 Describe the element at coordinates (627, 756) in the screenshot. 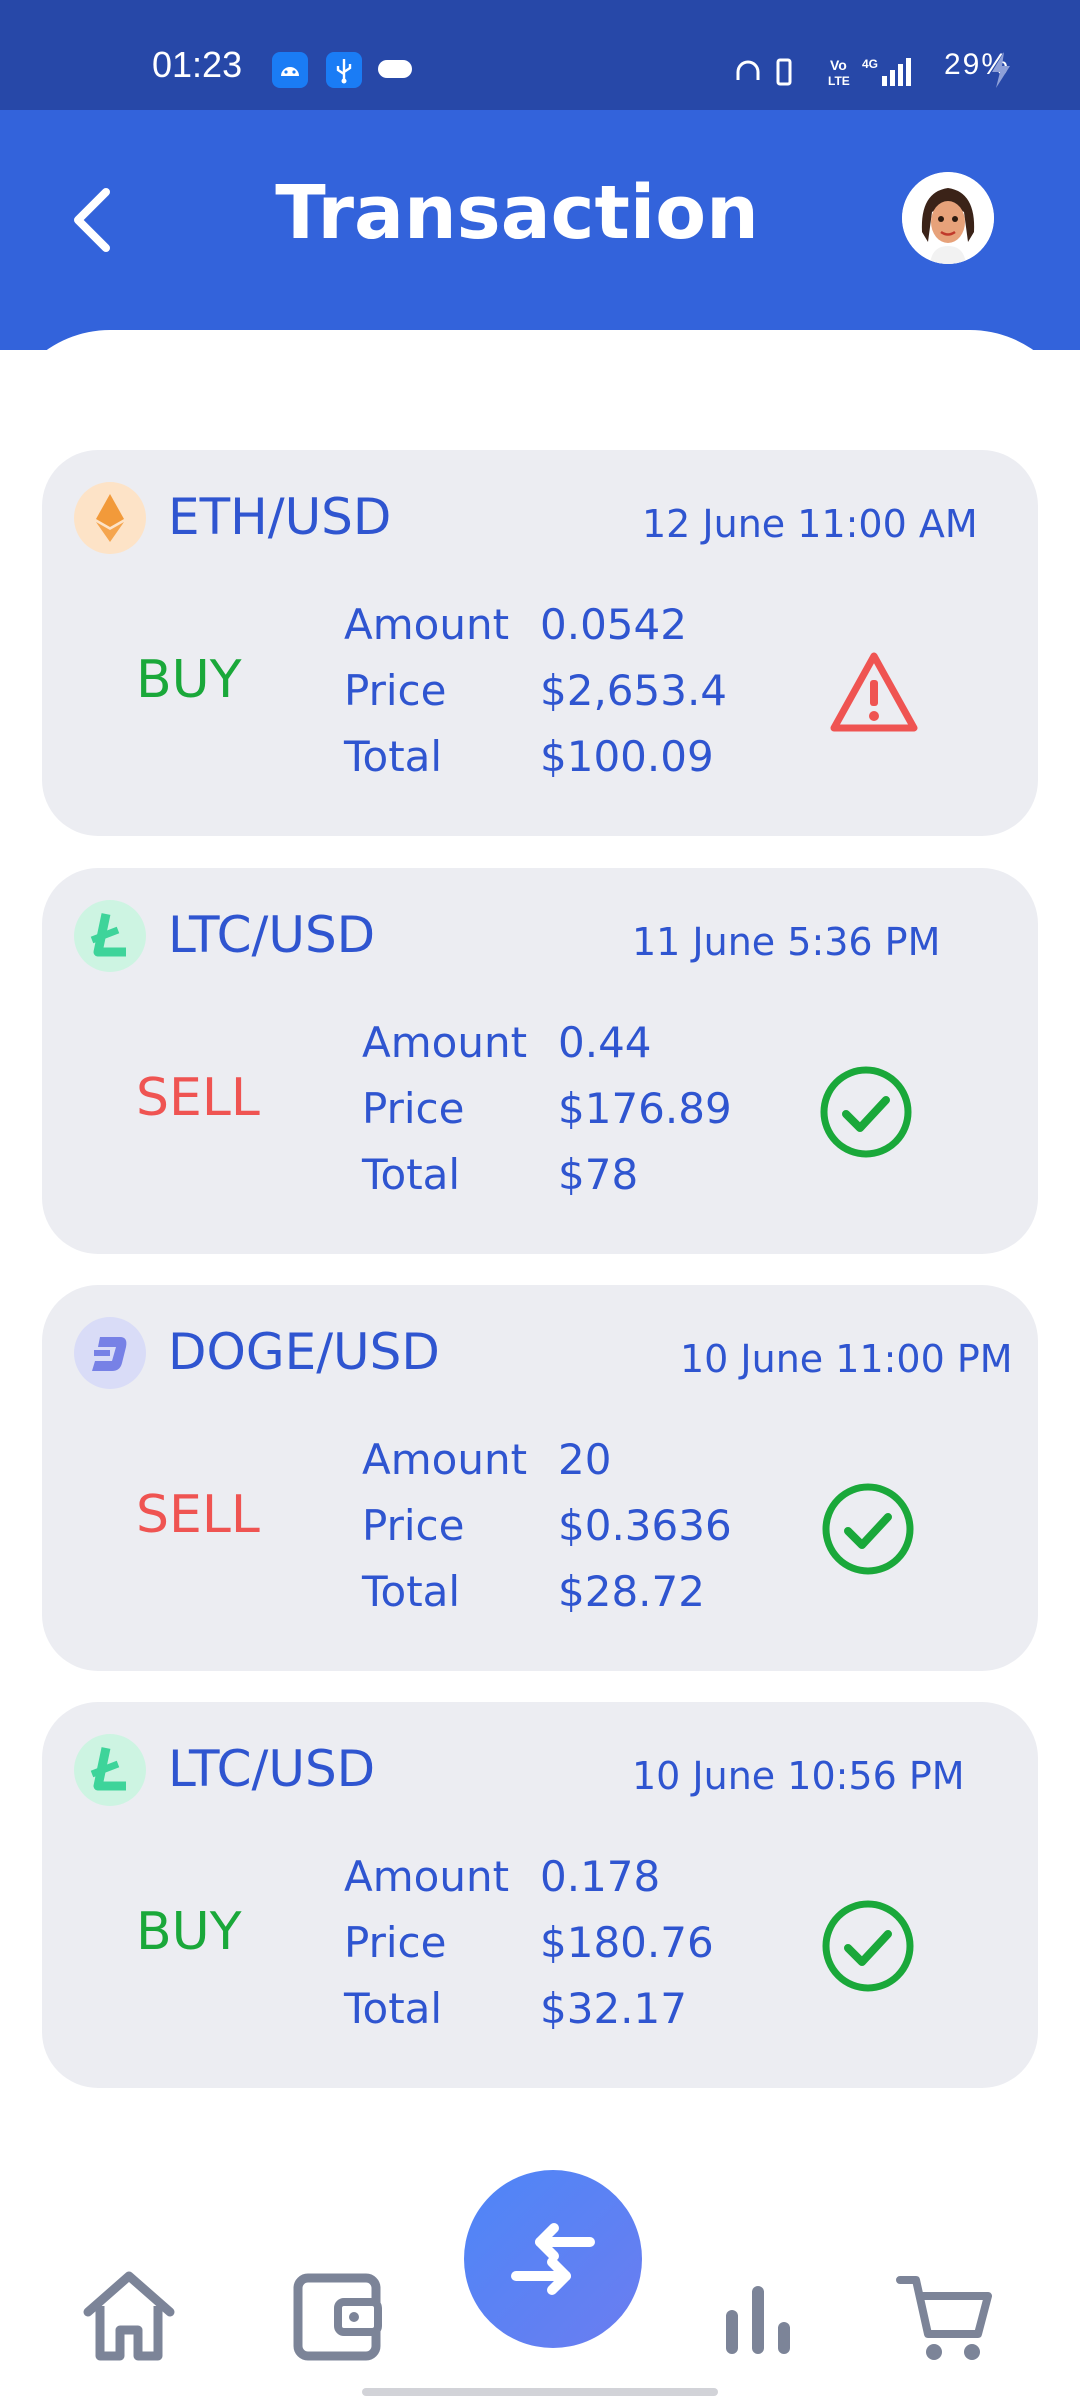

I see `total-value: $100.09` at that location.